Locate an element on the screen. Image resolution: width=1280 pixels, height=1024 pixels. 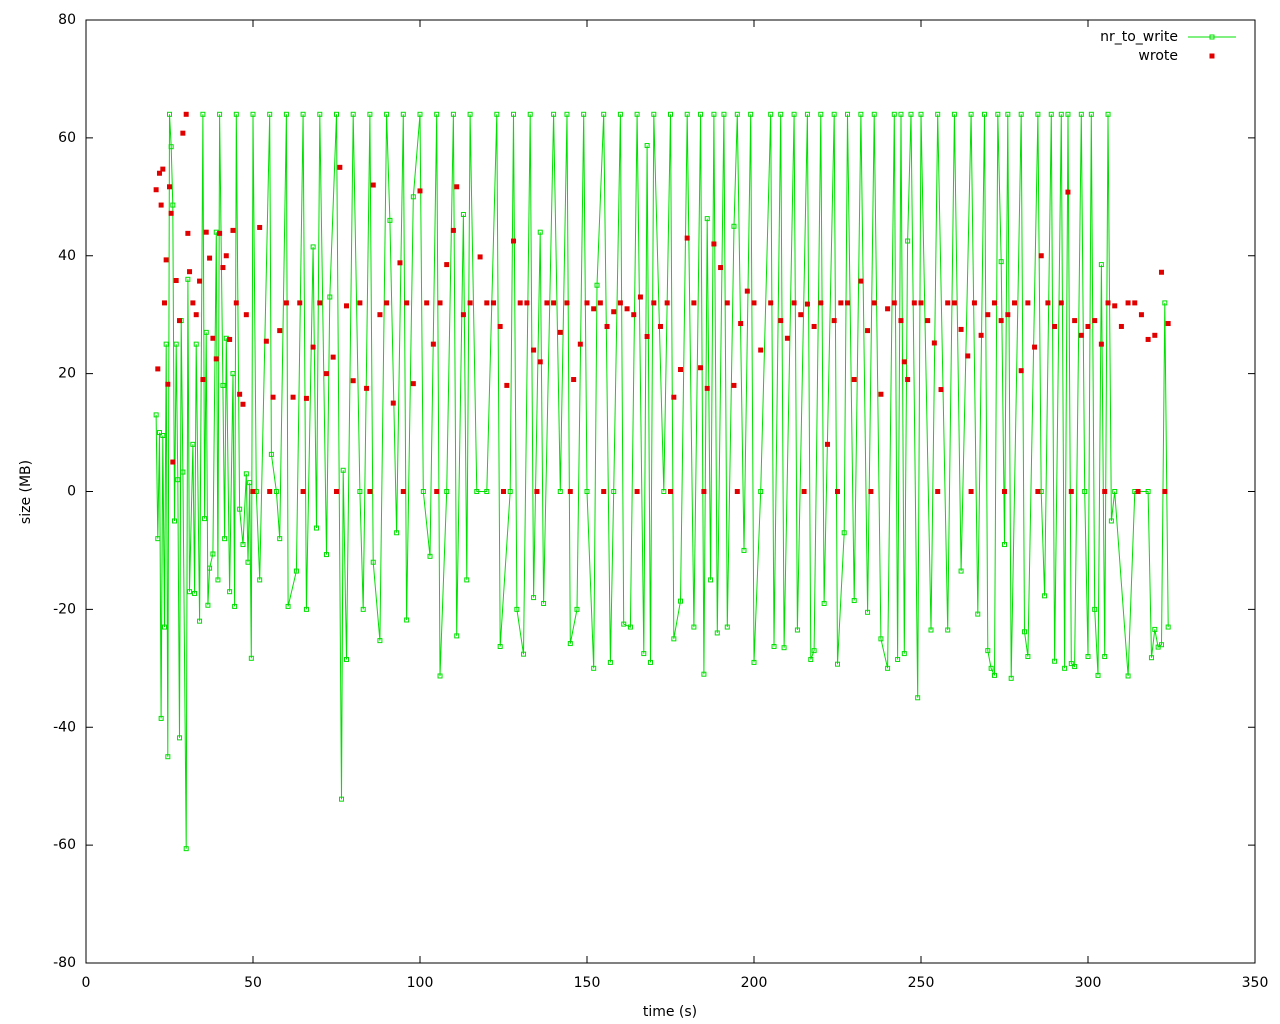
x-axis-label: time (s) is located at coordinates (670, 1012).